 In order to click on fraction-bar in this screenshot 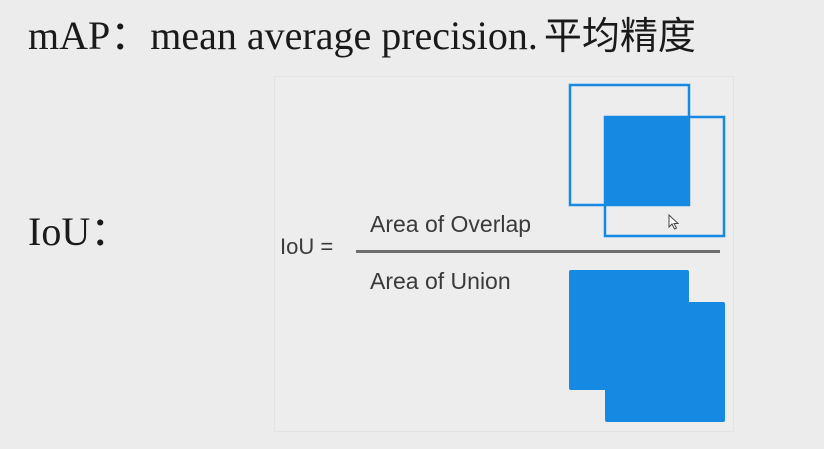, I will do `click(538, 251)`.